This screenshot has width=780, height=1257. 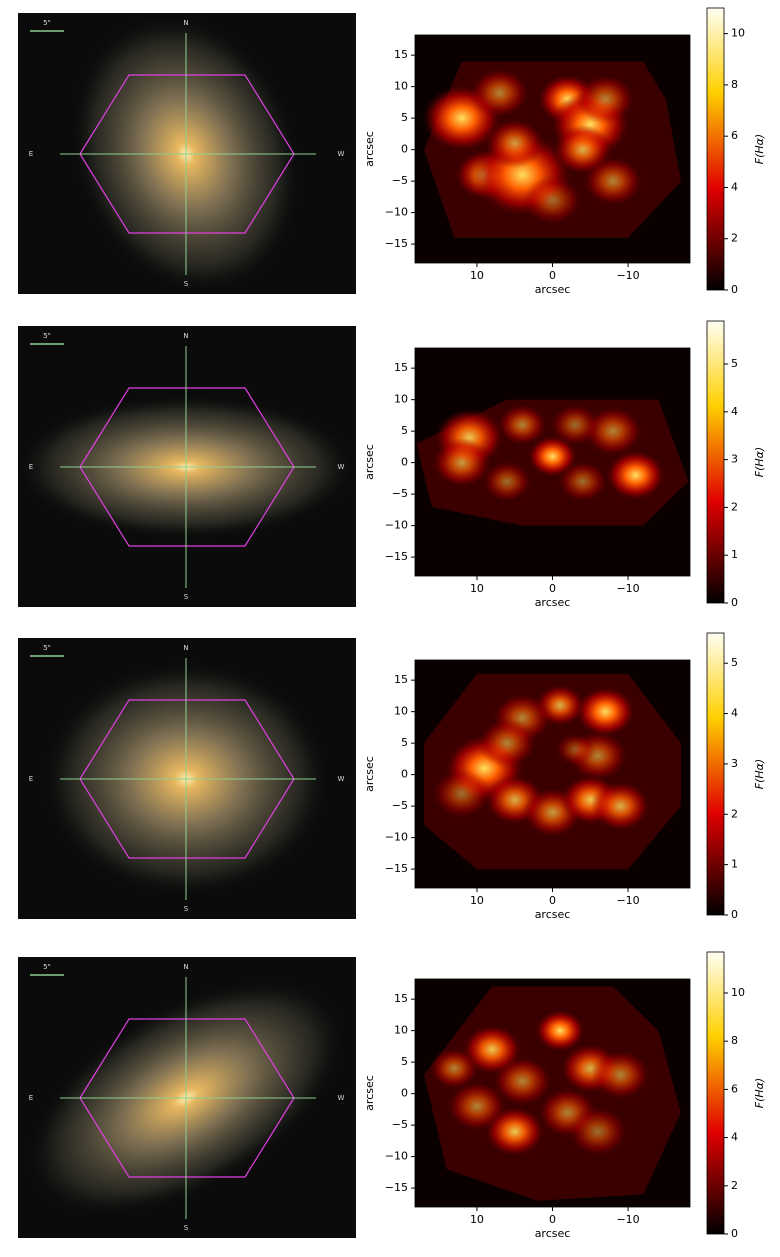 I want to click on x-tick-label: 10, so click(x=477, y=900).